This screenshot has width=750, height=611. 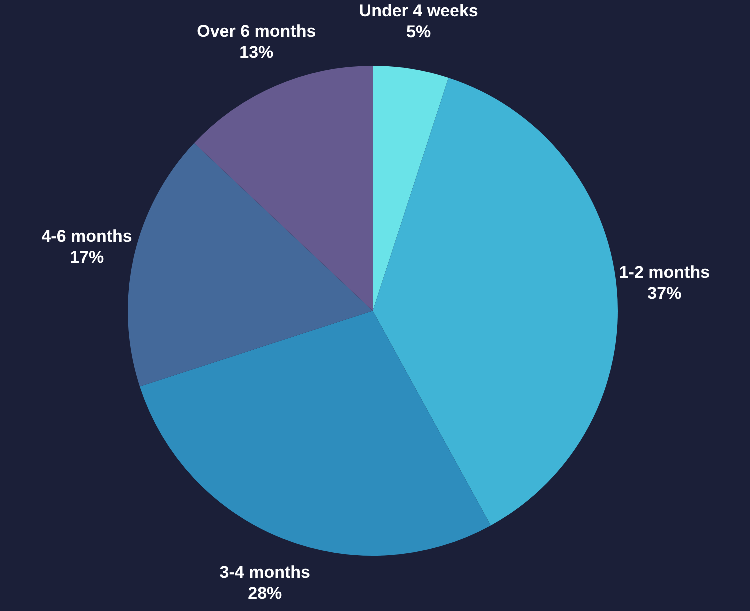 I want to click on data-label: 13%, so click(x=257, y=52).